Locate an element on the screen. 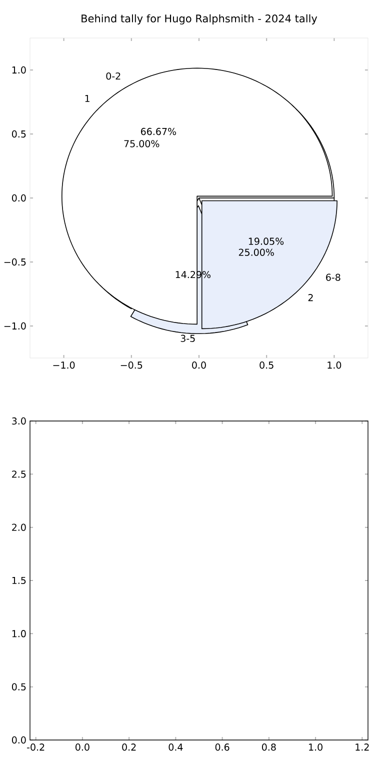 This screenshot has width=390, height=780. y-tick-label: 3.0 is located at coordinates (19, 421).